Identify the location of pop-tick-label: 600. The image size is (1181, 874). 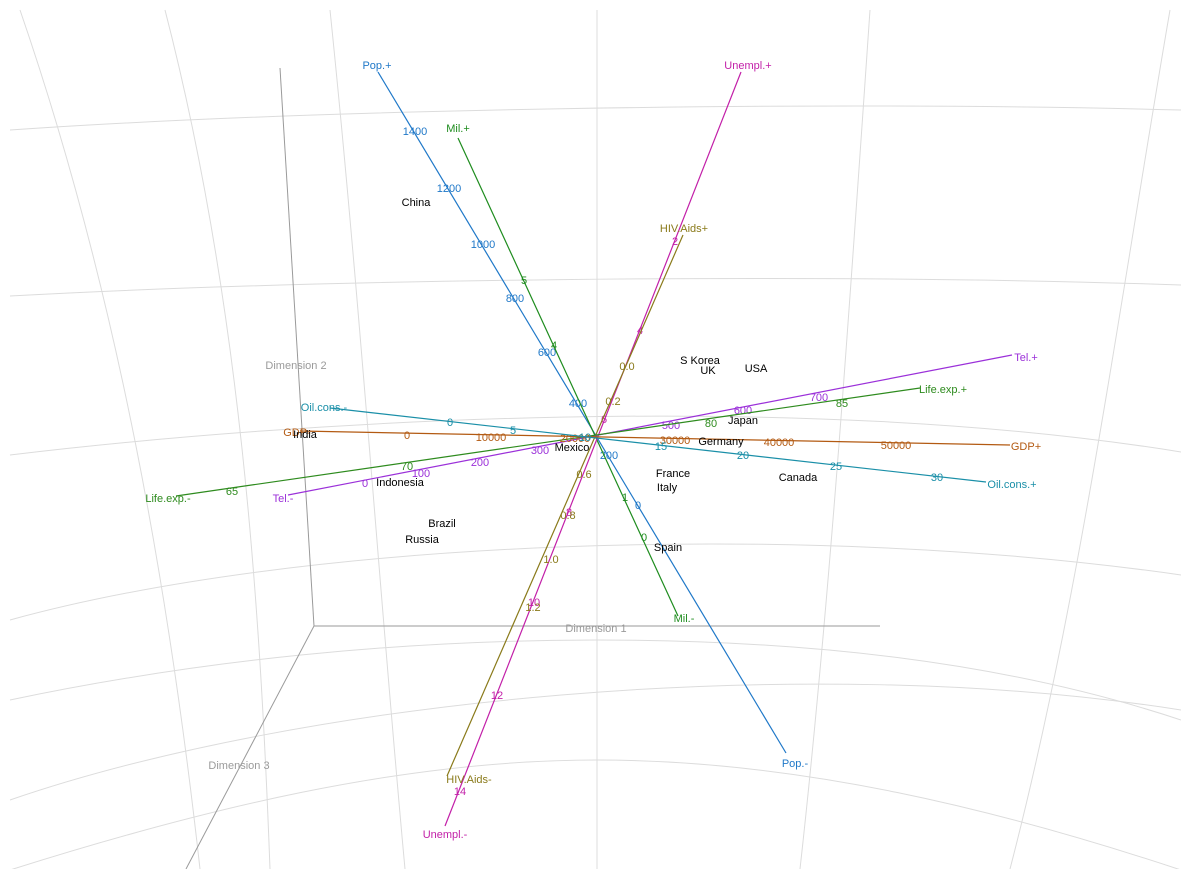
(547, 353).